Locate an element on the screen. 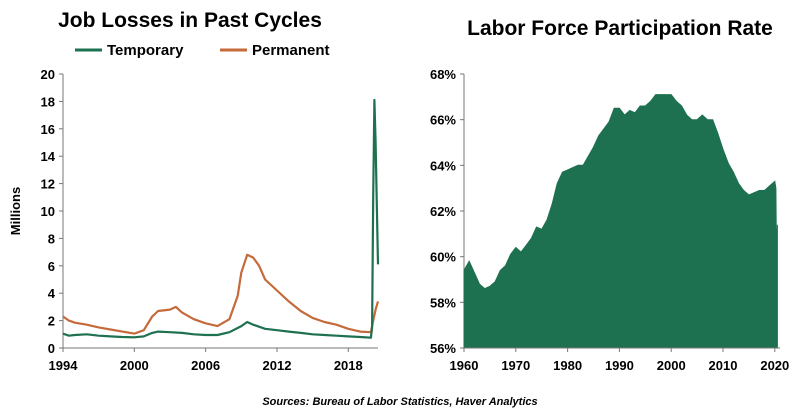  series-line-permanent is located at coordinates (221, 294).